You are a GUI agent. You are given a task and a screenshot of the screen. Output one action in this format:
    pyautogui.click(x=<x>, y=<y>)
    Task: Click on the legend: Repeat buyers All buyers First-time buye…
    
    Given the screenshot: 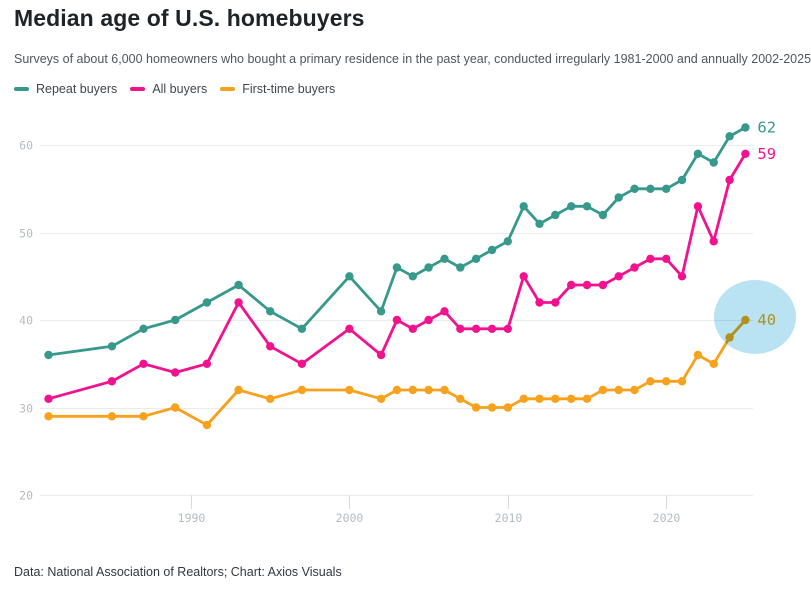 What is the action you would take?
    pyautogui.click(x=174, y=89)
    